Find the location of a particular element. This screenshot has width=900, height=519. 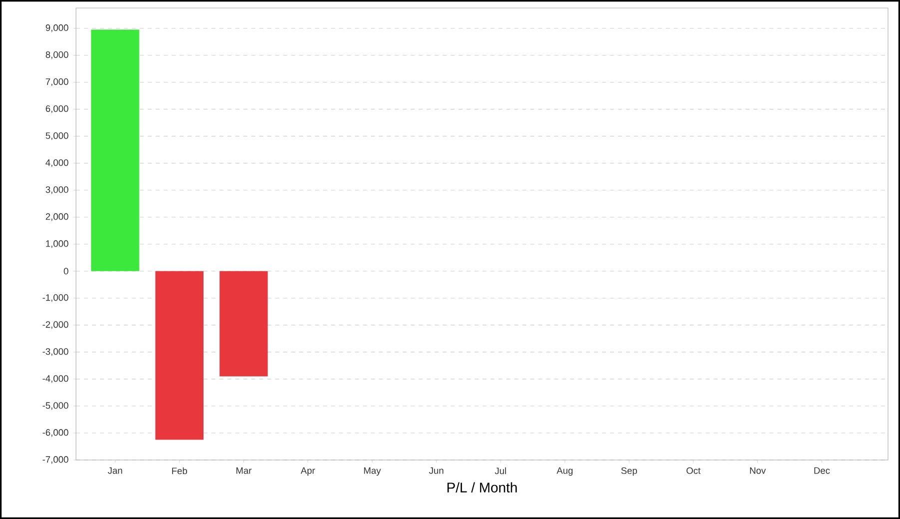

y-tick-label: -5,000 is located at coordinates (55, 406).